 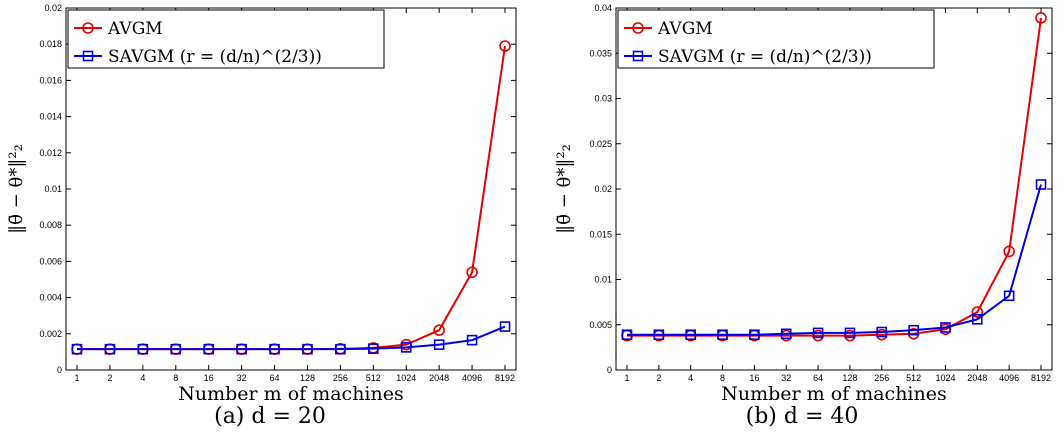 What do you see at coordinates (50, 334) in the screenshot?
I see `y-tick-label: 0.002` at bounding box center [50, 334].